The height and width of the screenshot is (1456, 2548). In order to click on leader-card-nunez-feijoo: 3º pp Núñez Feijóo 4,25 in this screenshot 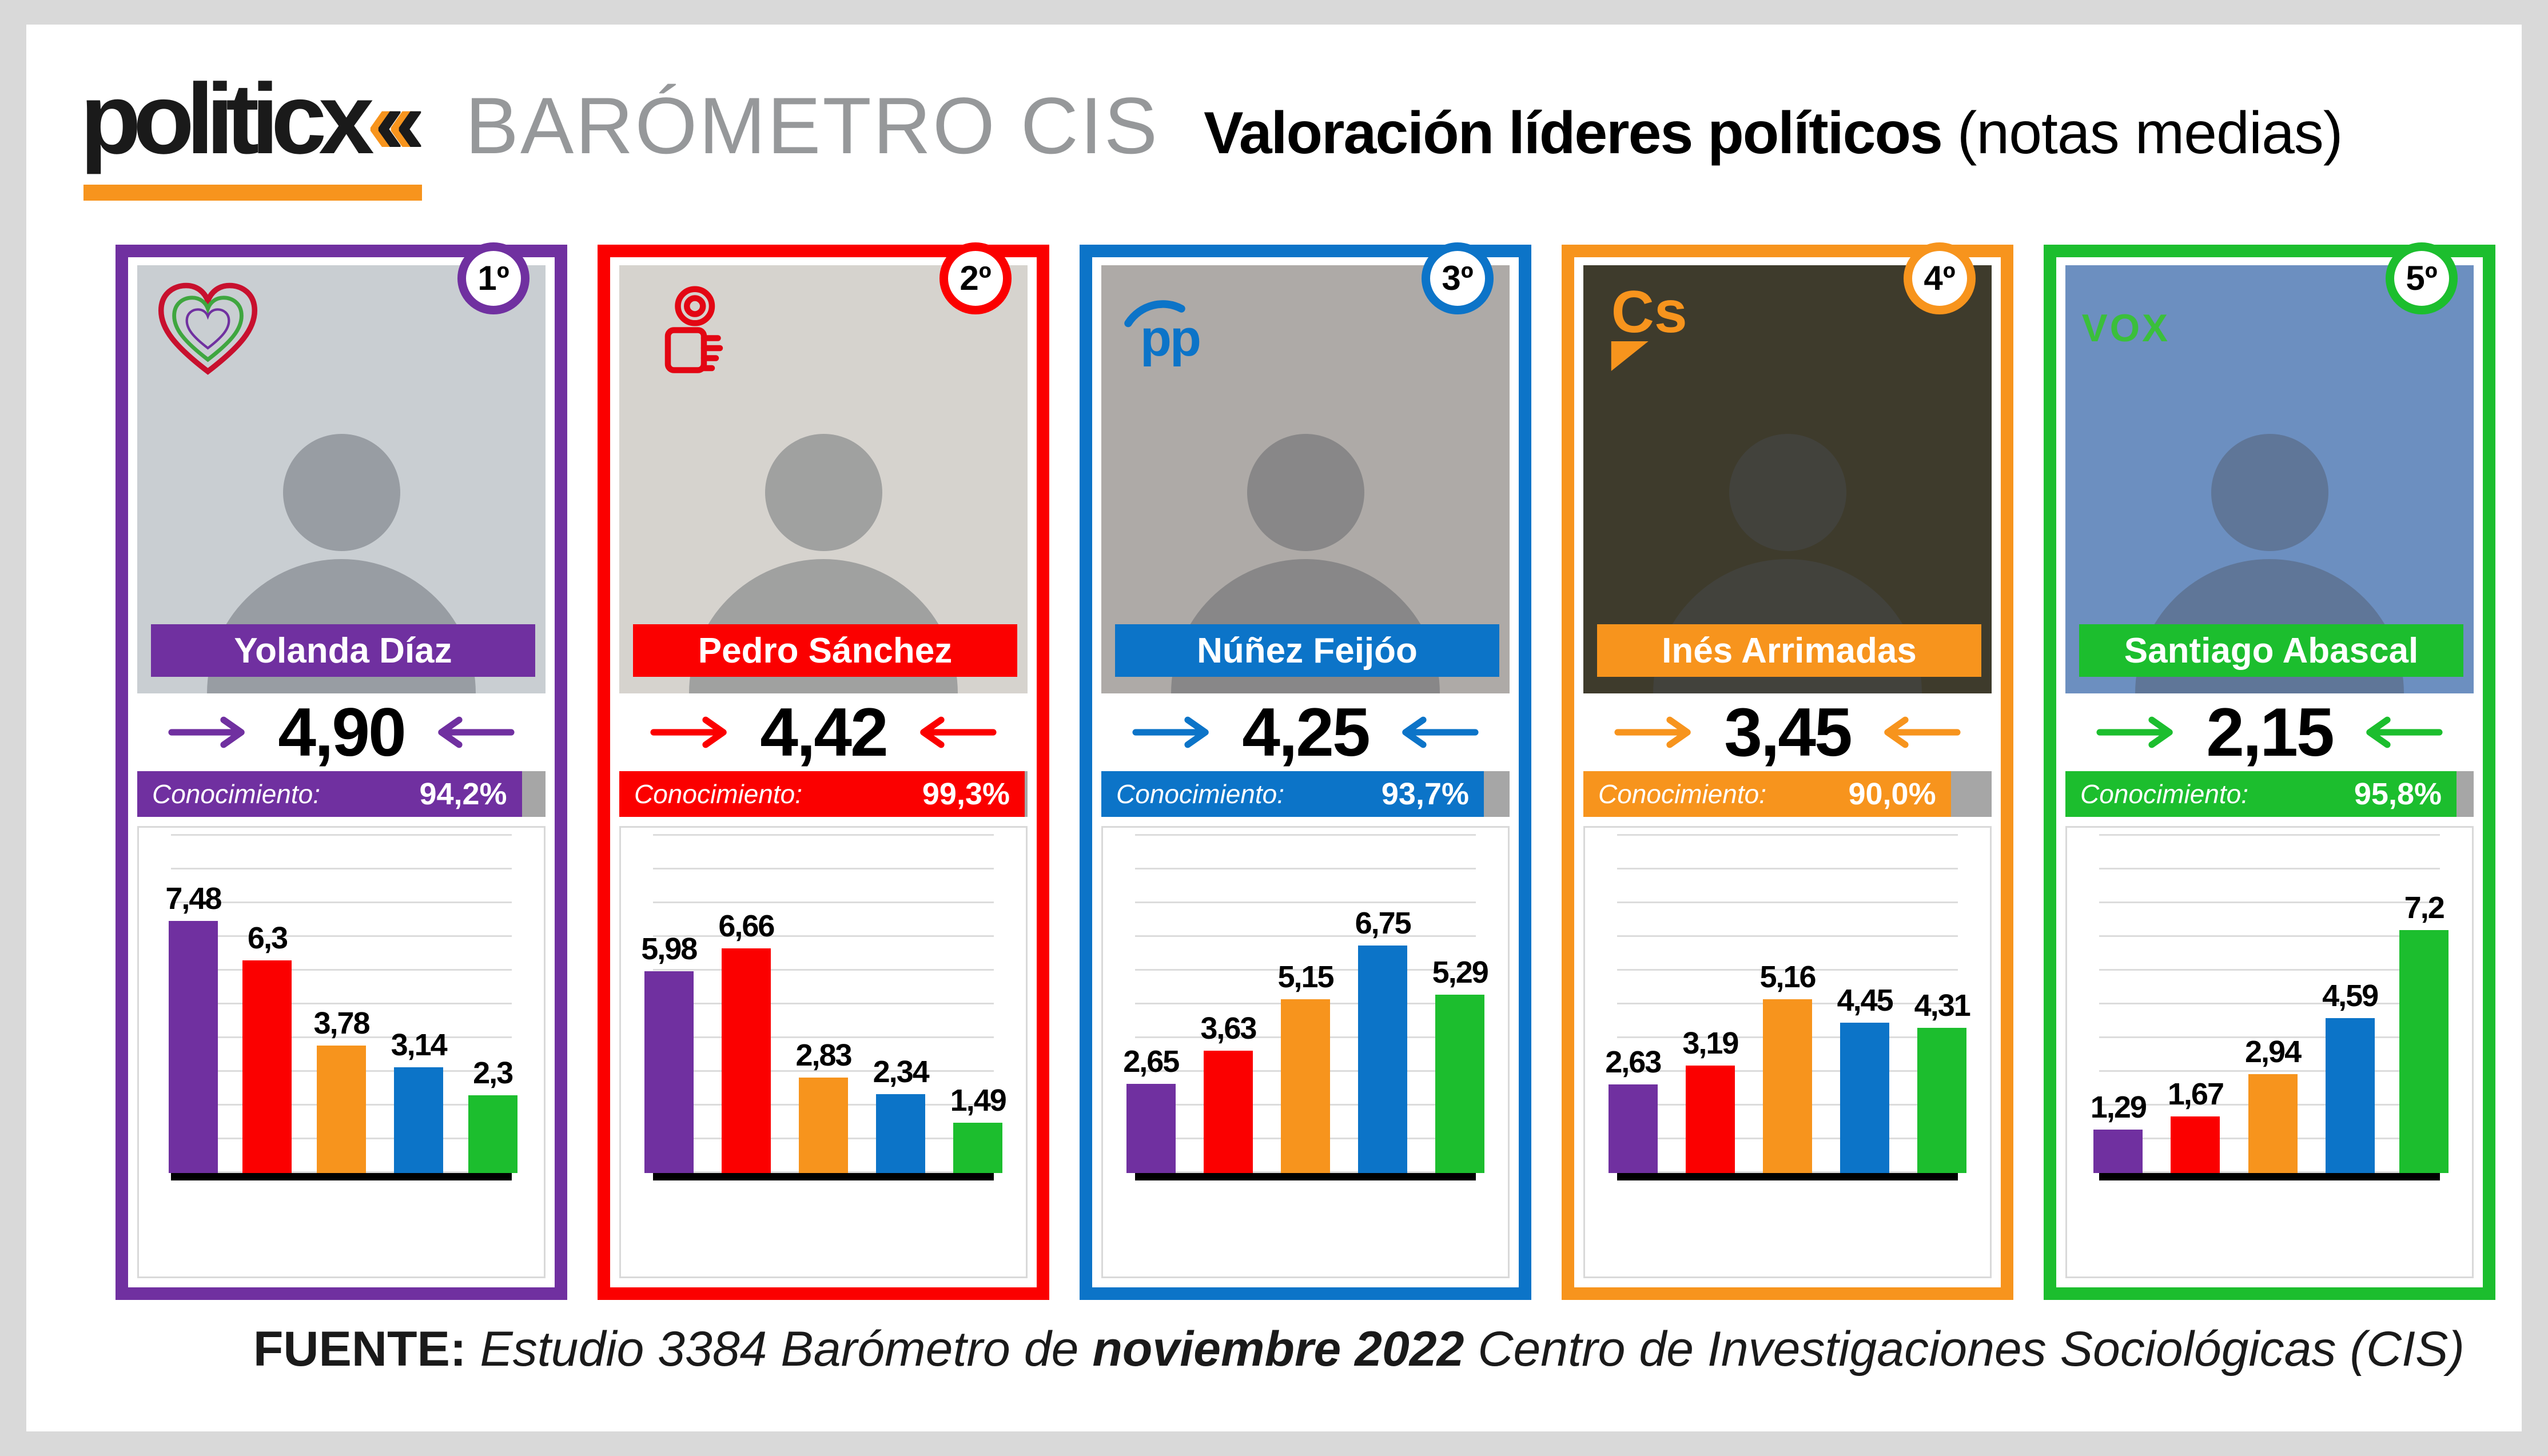, I will do `click(1306, 771)`.